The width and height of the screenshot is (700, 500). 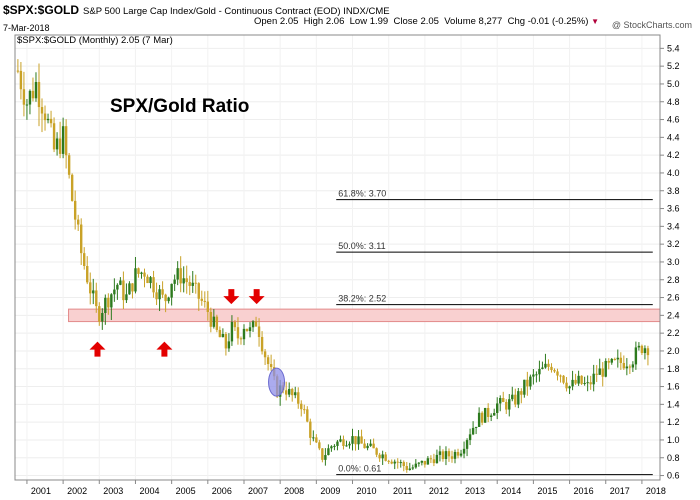 What do you see at coordinates (673, 351) in the screenshot?
I see `y-tick-label: 2.0` at bounding box center [673, 351].